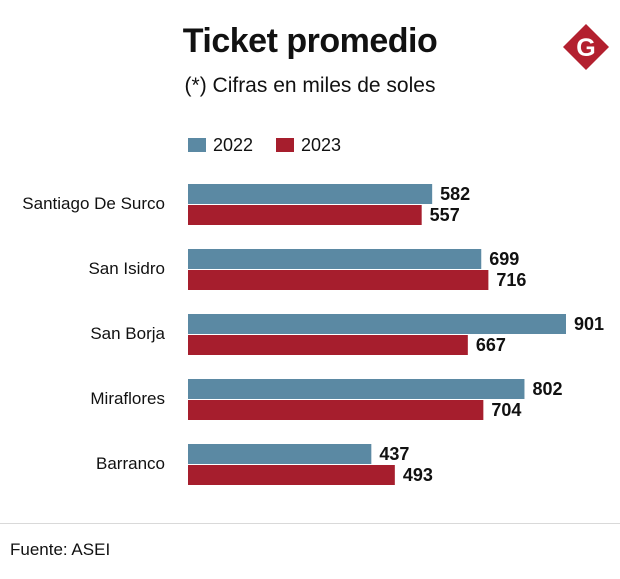 The height and width of the screenshot is (579, 620). Describe the element at coordinates (233, 145) in the screenshot. I see `legend-label-2022: 2022` at that location.